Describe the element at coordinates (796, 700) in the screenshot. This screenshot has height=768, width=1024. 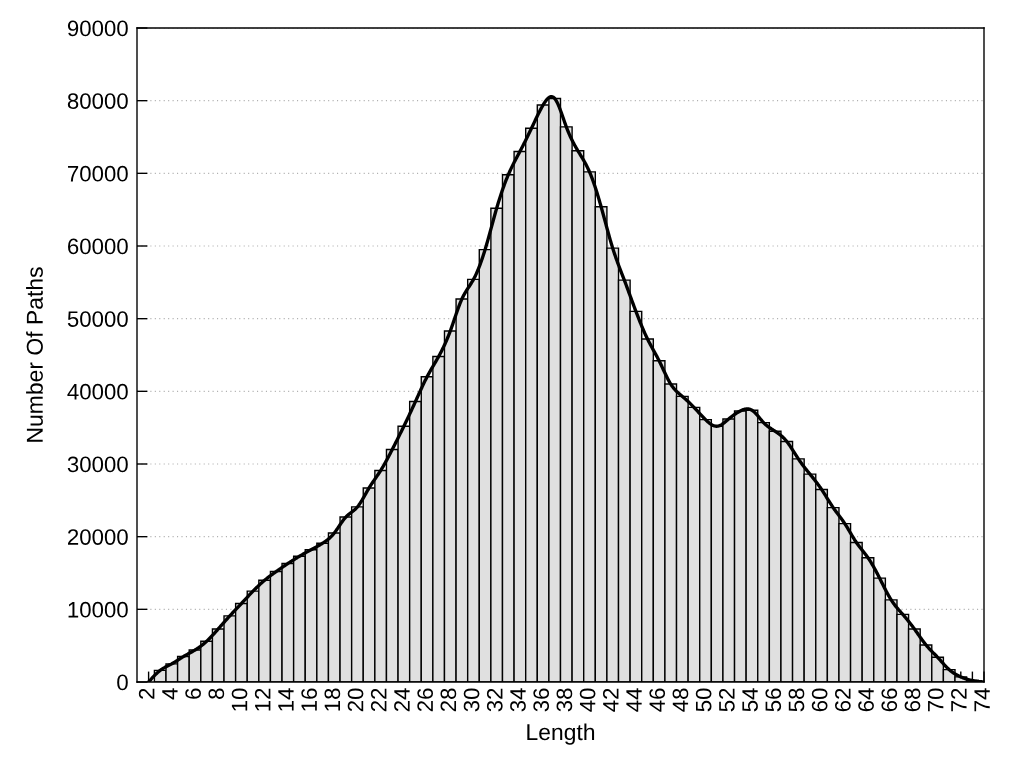
I see `x-tick-label: 58` at that location.